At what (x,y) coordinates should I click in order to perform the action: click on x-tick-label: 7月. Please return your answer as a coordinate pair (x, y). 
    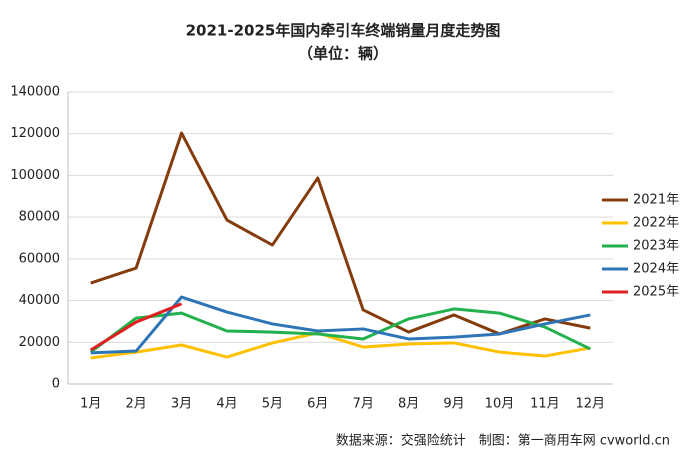
    Looking at the image, I should click on (363, 404).